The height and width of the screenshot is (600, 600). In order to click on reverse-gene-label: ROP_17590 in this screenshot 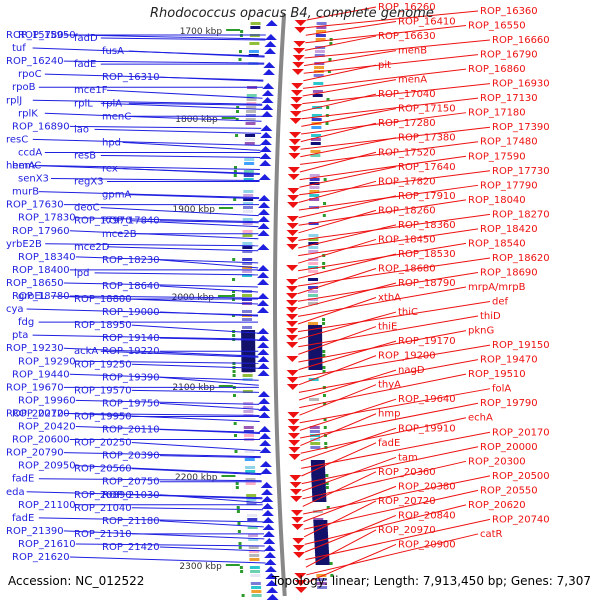, I will do `click(497, 156)`.